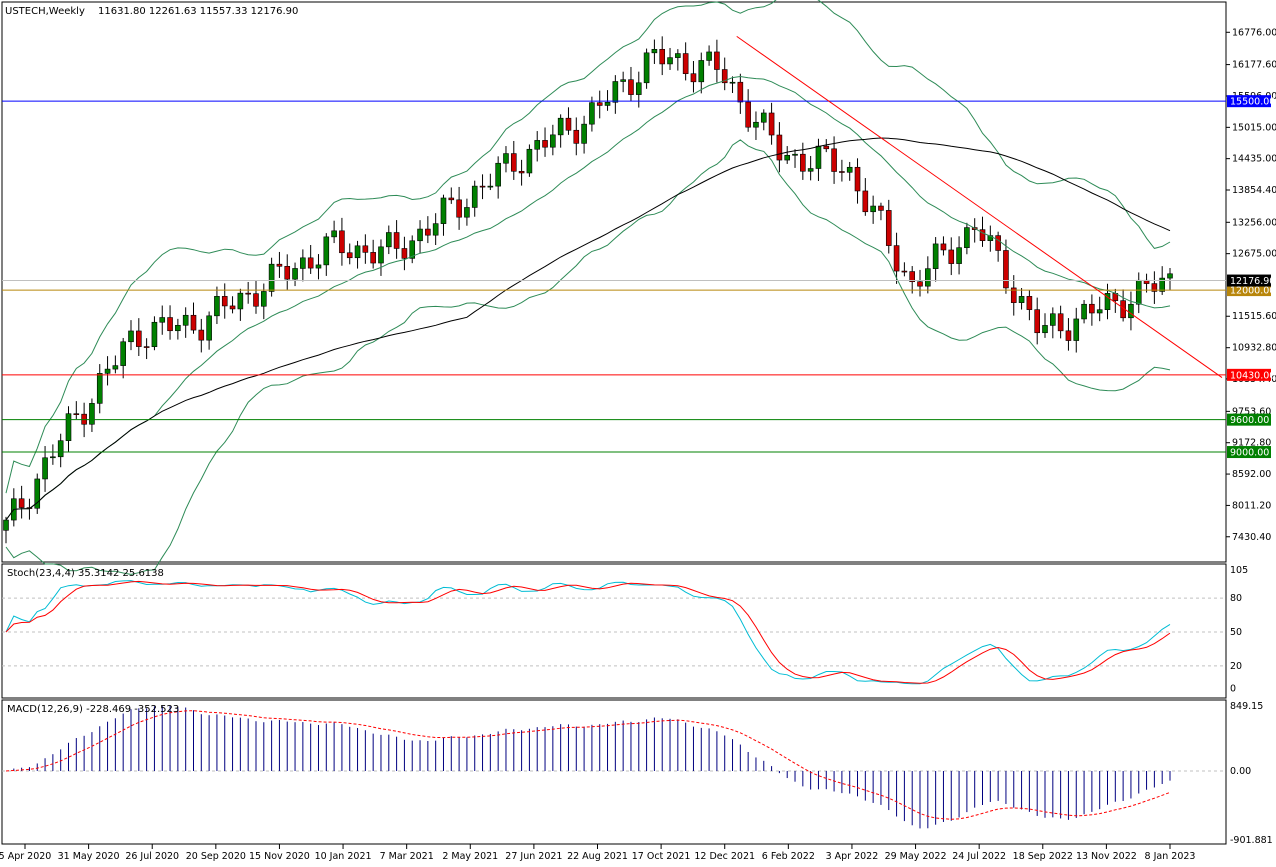  I want to click on stoch-tick-label: 50, so click(1236, 632).